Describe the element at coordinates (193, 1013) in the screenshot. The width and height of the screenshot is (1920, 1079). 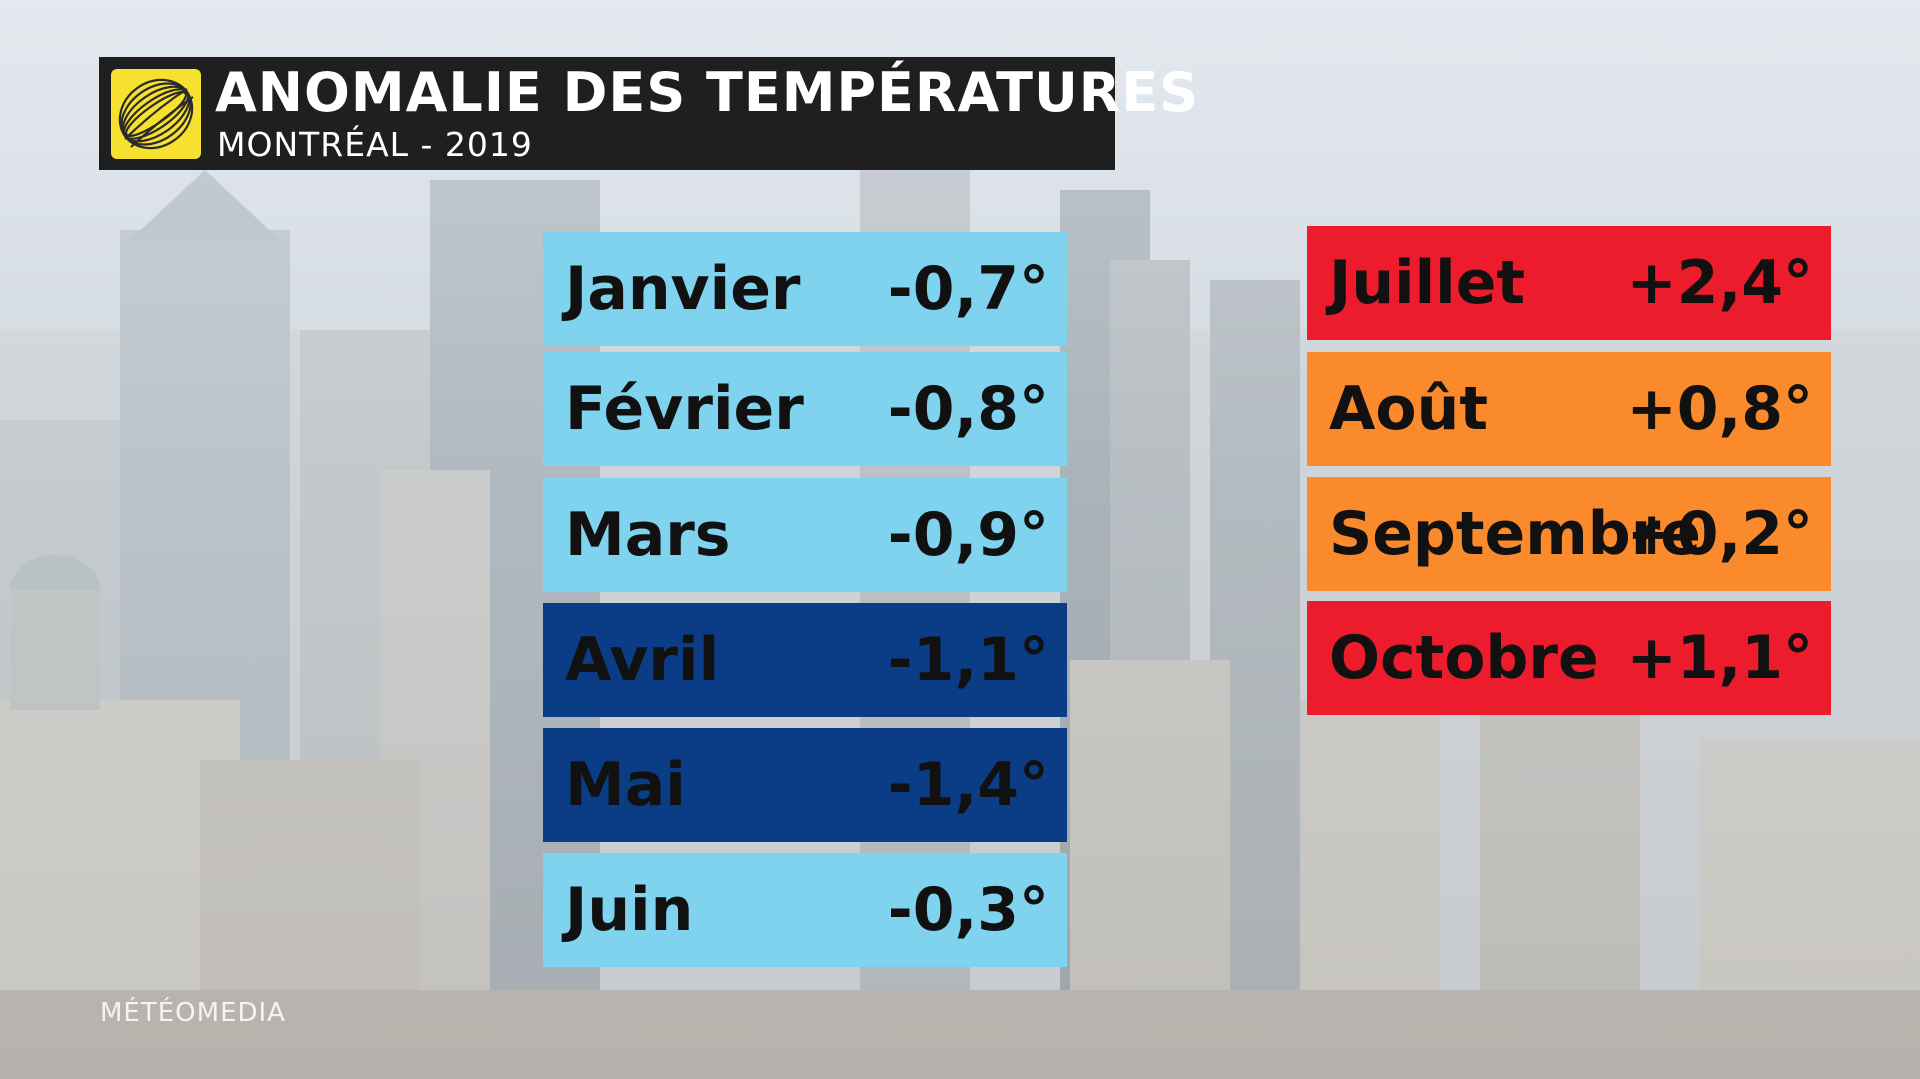
I see `broadcaster-watermark: MÉTÉOMEDIA` at that location.